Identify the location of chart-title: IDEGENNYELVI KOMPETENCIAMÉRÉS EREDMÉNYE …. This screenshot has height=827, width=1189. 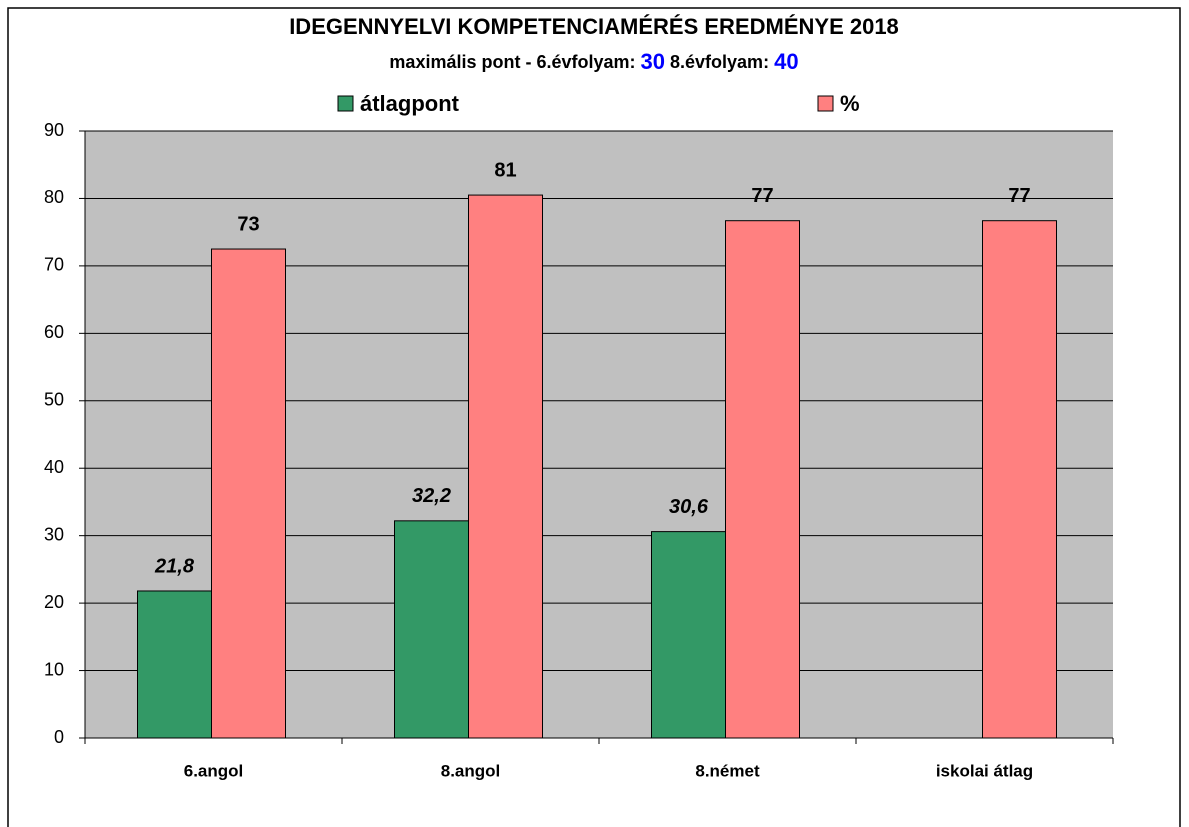
(594, 26).